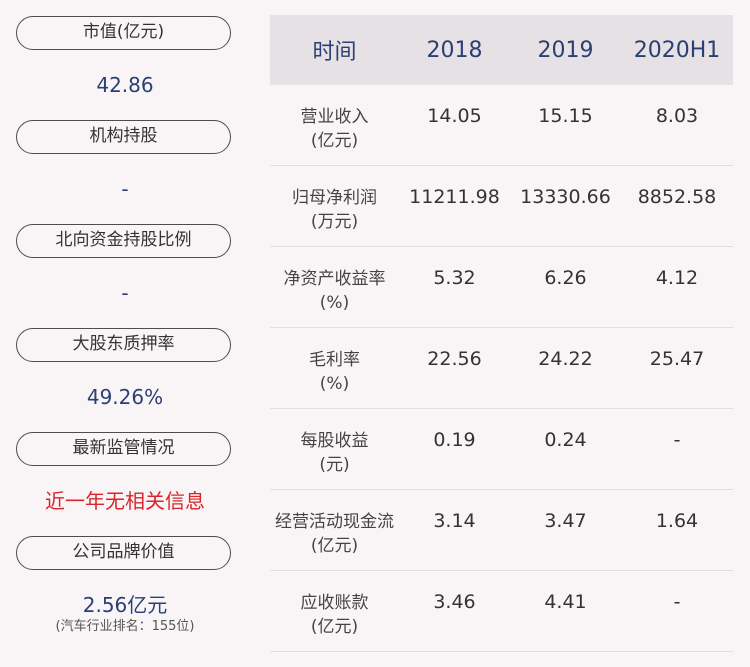 The image size is (750, 667). I want to click on brand-value-rank-note: (汽车行业排名：155位), so click(125, 626).